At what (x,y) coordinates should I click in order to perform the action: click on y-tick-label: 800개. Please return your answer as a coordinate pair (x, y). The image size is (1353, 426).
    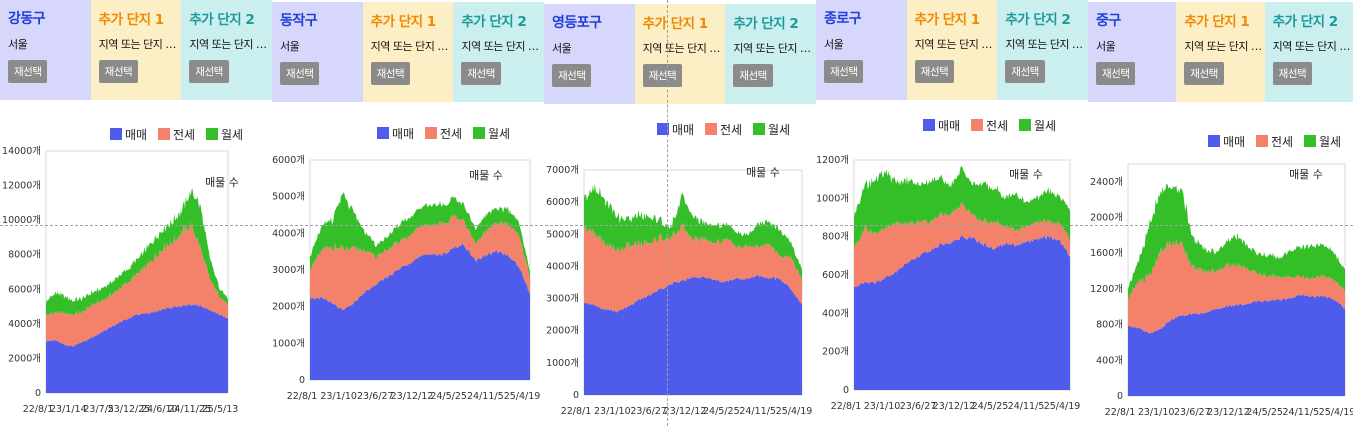
    Looking at the image, I should click on (1109, 325).